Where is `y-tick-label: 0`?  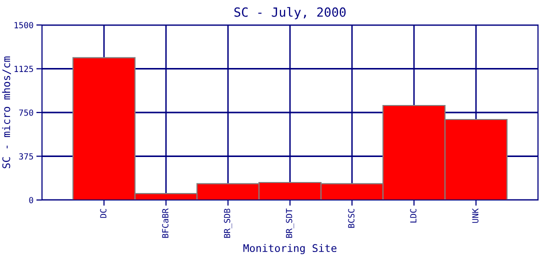
y-tick-label: 0 is located at coordinates (31, 200).